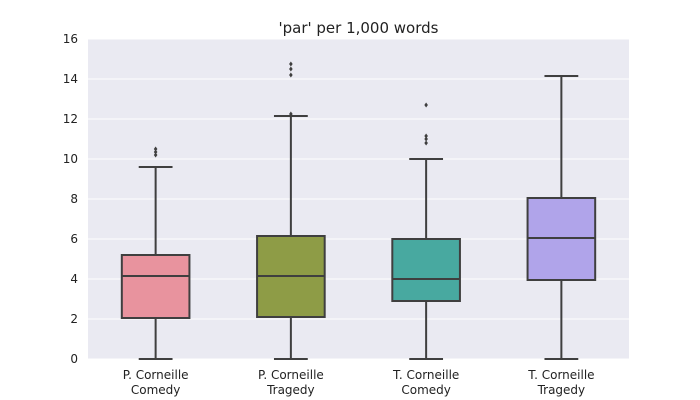 The width and height of the screenshot is (700, 400). What do you see at coordinates (70, 159) in the screenshot?
I see `y-tick-label: 10` at bounding box center [70, 159].